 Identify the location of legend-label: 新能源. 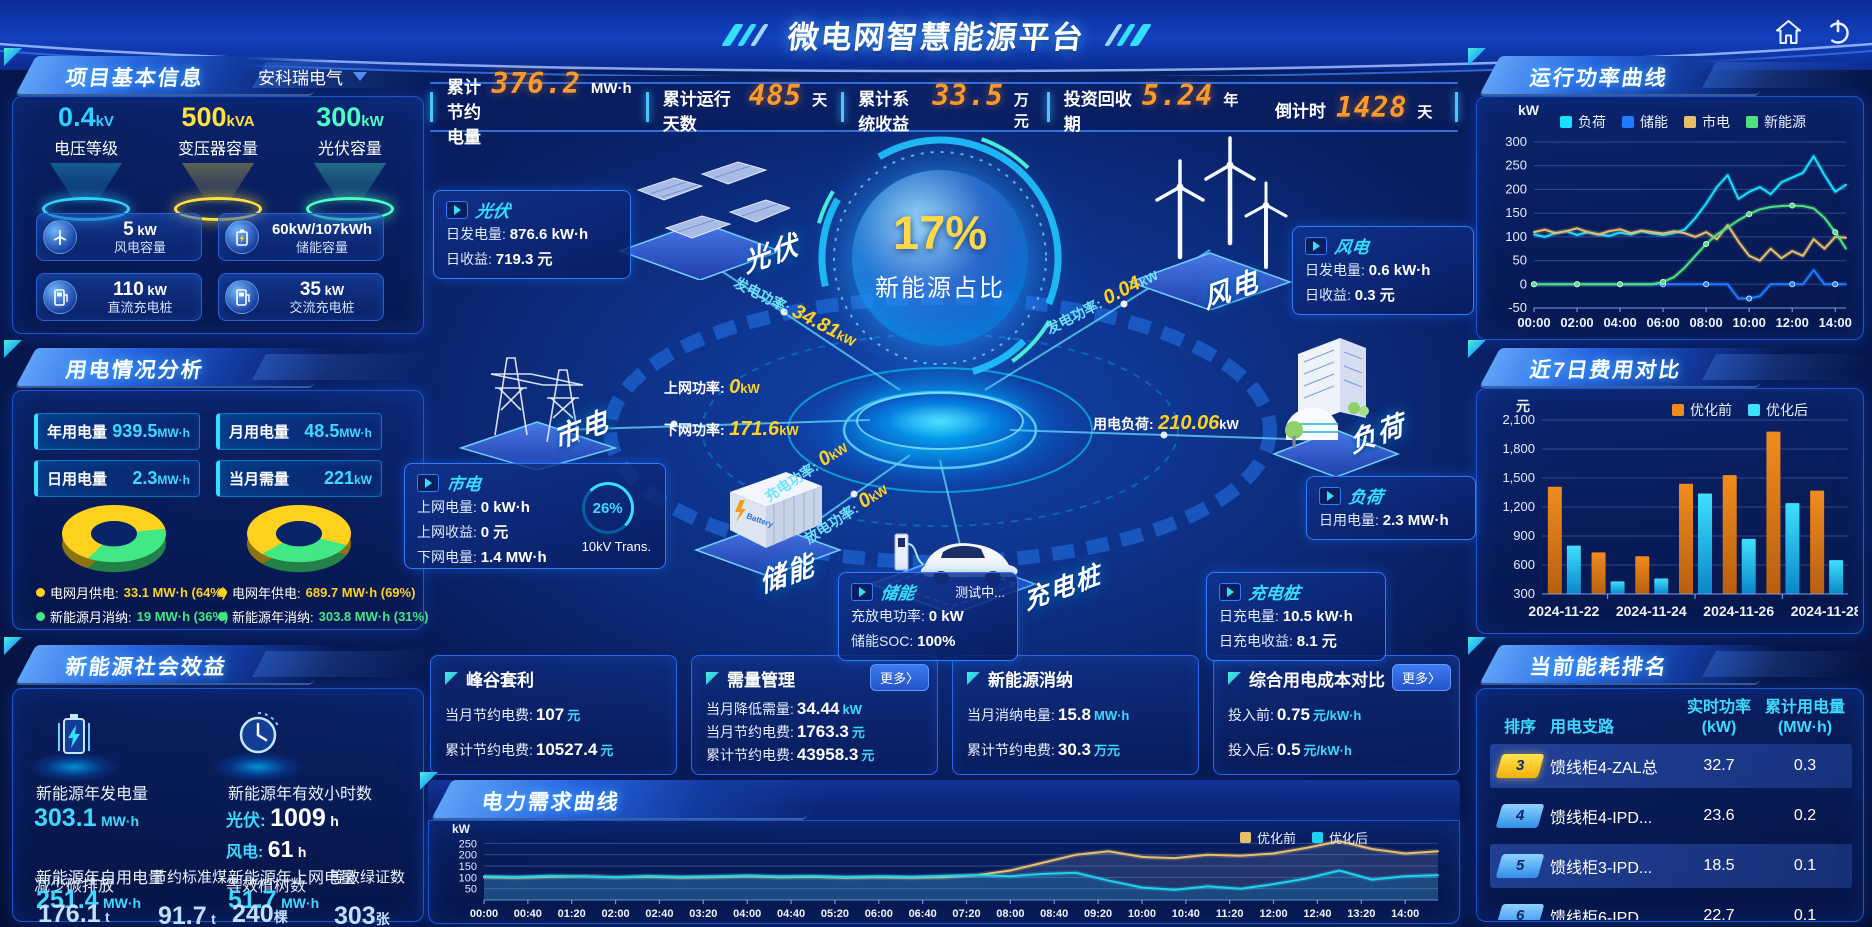
(1785, 122).